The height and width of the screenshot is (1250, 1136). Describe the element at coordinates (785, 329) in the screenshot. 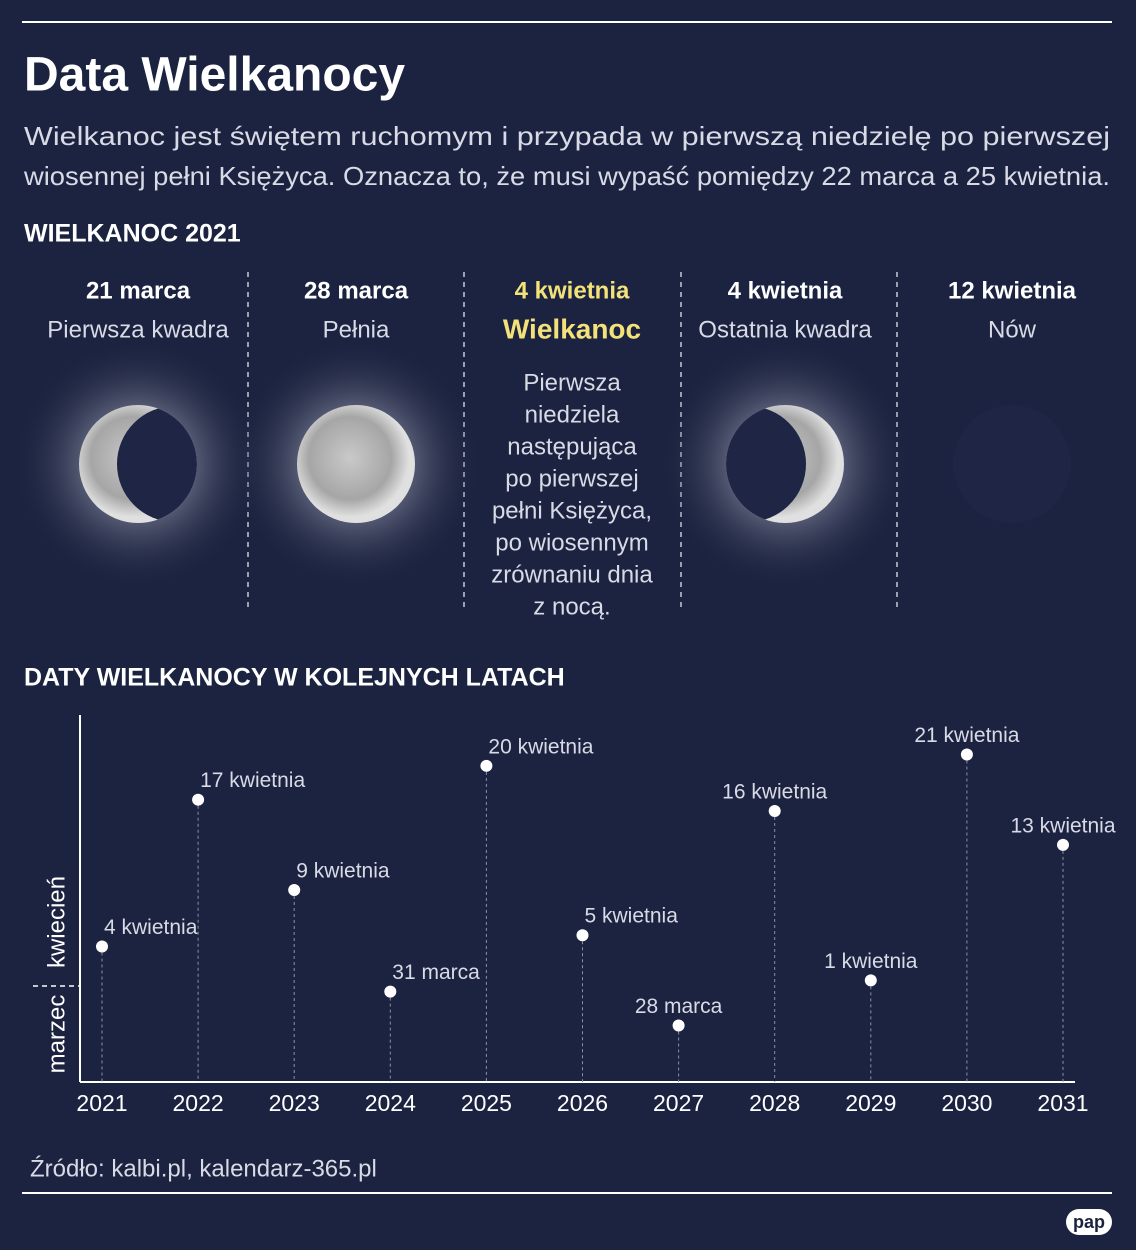

I see `phase-name: Ostatnia kwadra` at that location.